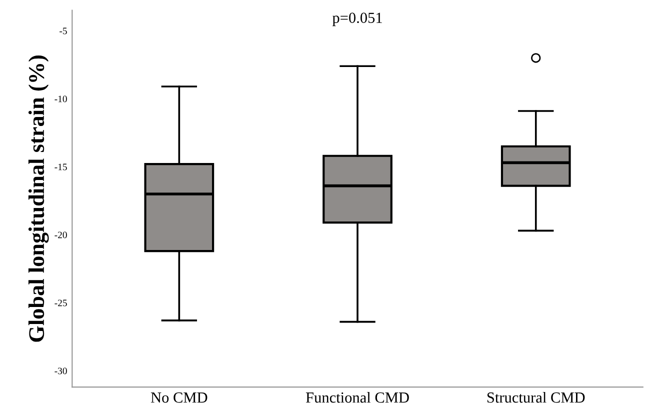  Describe the element at coordinates (357, 397) in the screenshot. I see `x-tick-label: Functional CMD` at that location.